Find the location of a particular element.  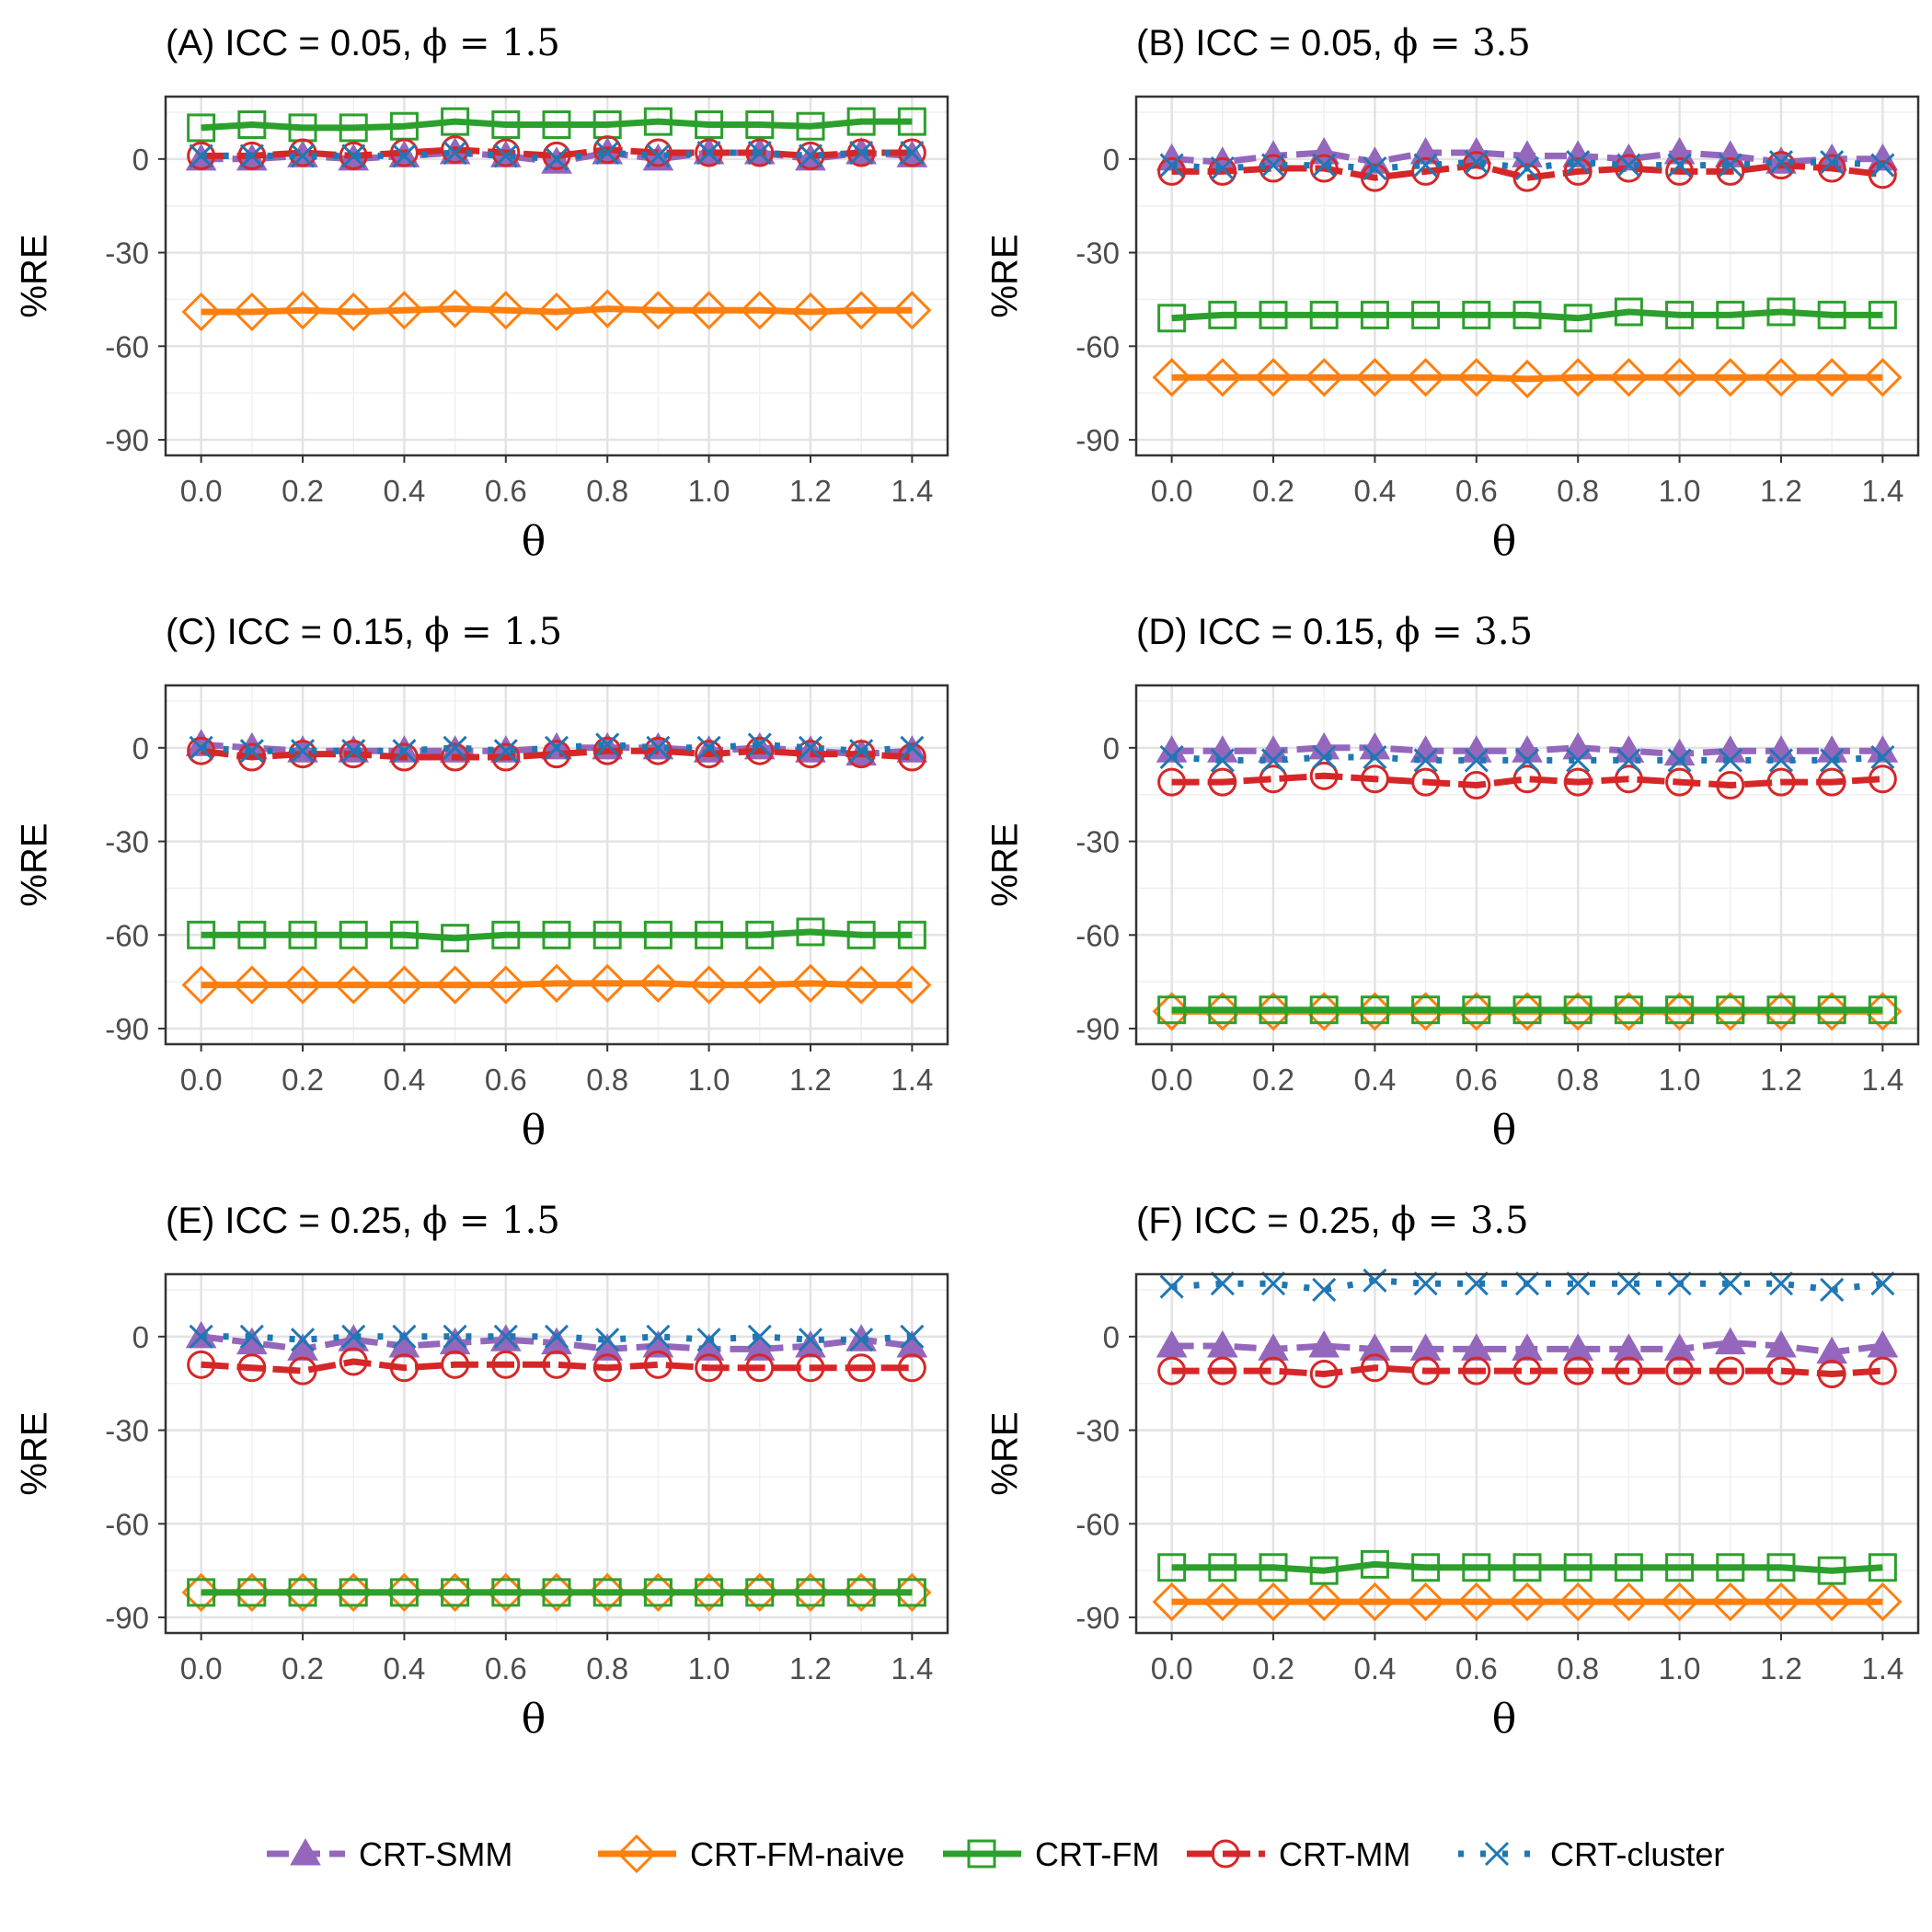

x-tick-label: 0.2 is located at coordinates (303, 1080).